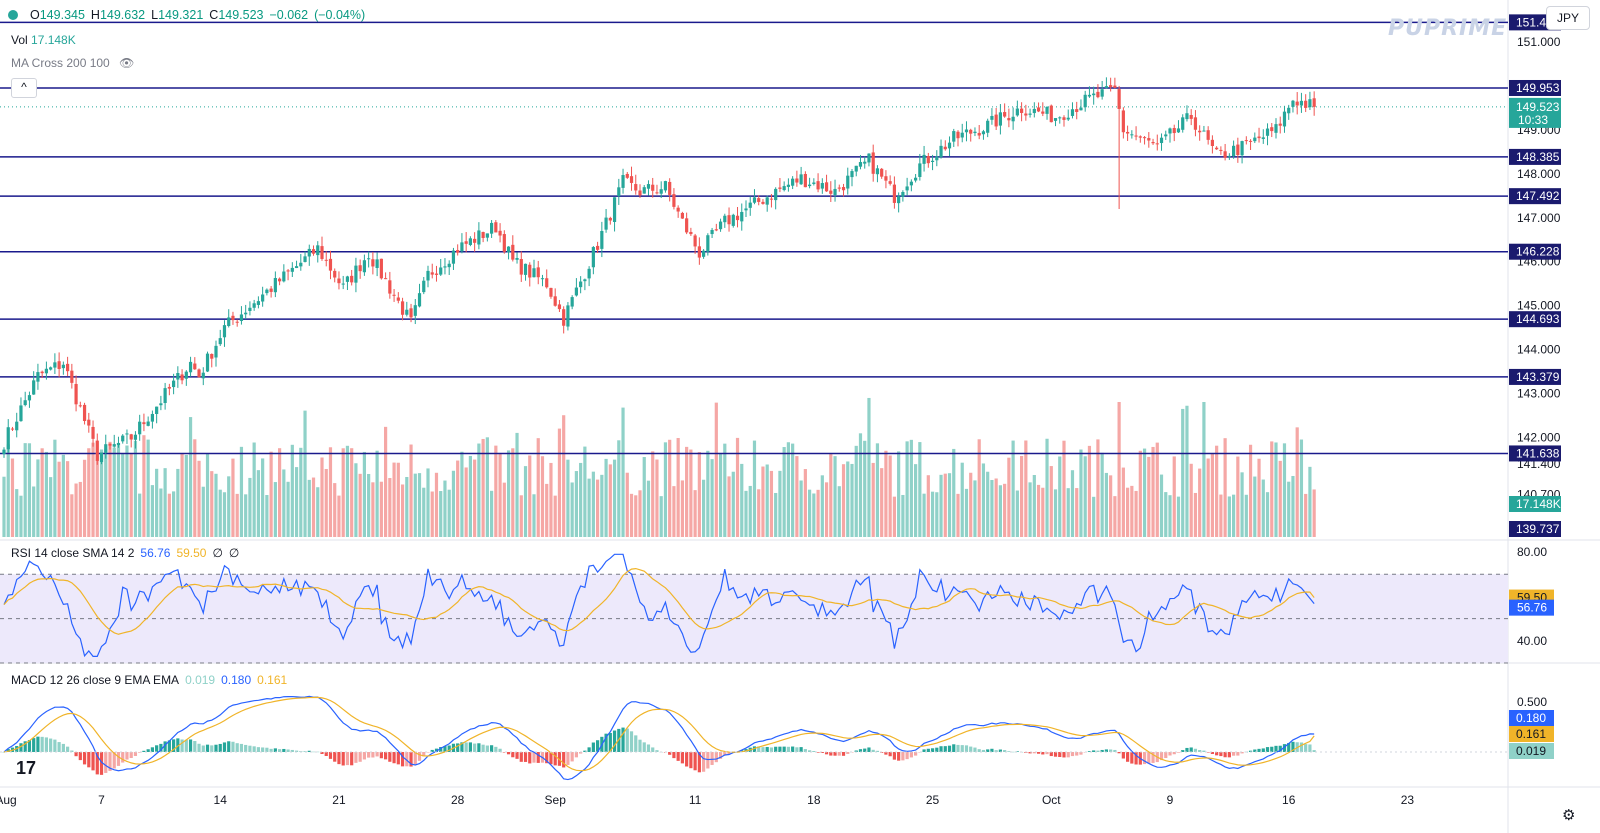 This screenshot has height=833, width=1600. Describe the element at coordinates (127, 63) in the screenshot. I see `hidden-eye-icon: 👁` at that location.